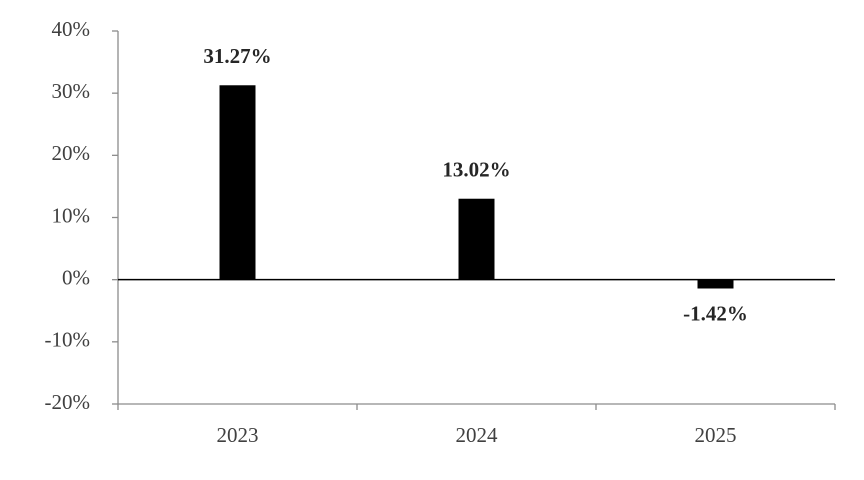 The width and height of the screenshot is (864, 480). What do you see at coordinates (715, 313) in the screenshot?
I see `data-label: -1.42%` at bounding box center [715, 313].